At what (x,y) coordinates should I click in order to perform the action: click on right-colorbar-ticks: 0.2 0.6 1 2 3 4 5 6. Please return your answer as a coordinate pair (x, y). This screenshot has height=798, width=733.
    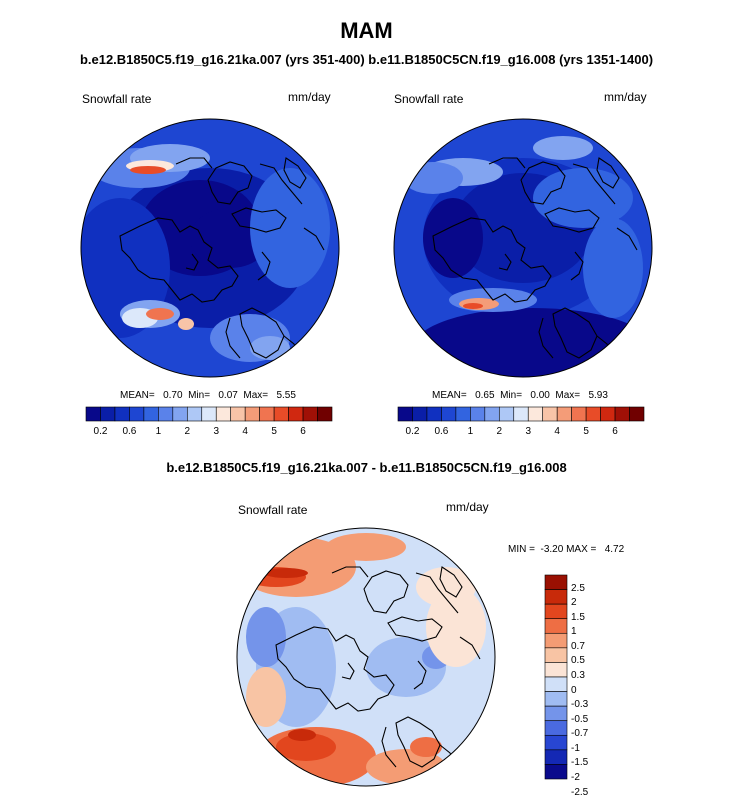
    Looking at the image, I should click on (521, 433).